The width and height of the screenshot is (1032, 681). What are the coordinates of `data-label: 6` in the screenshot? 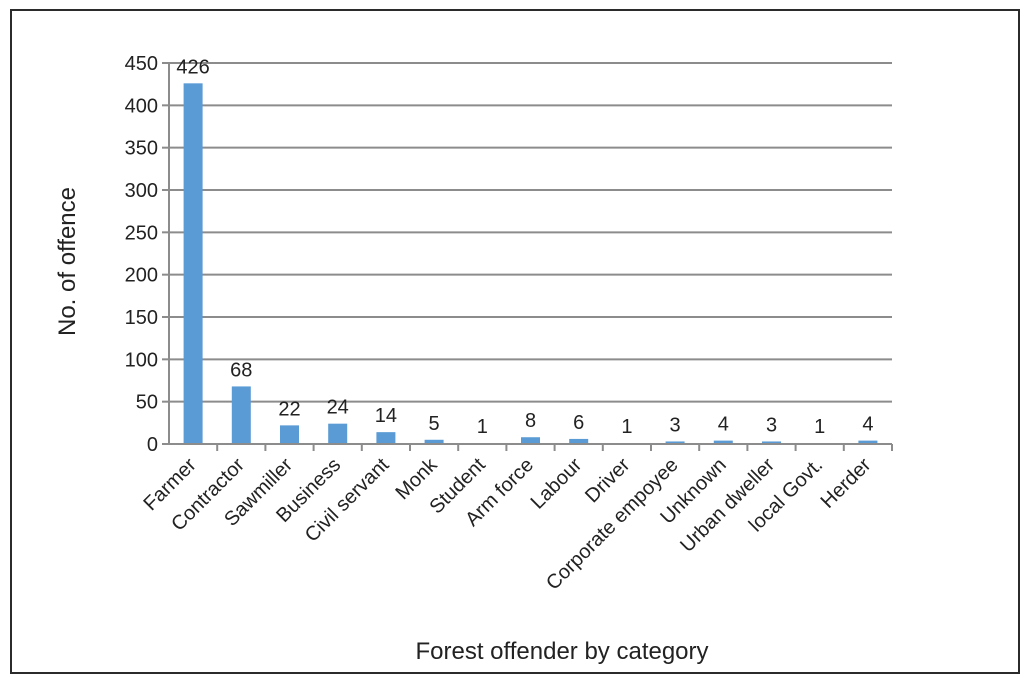 It's located at (578, 423).